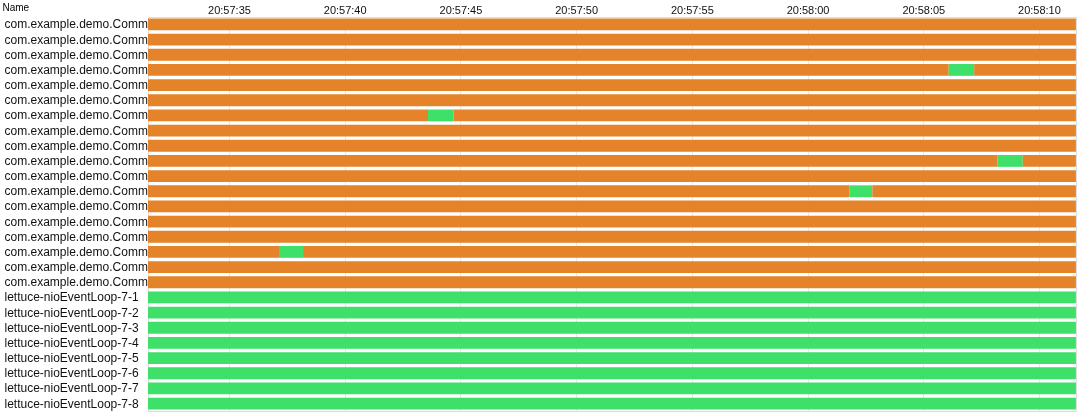  I want to click on x-tick-label: 20:57:50, so click(577, 9).